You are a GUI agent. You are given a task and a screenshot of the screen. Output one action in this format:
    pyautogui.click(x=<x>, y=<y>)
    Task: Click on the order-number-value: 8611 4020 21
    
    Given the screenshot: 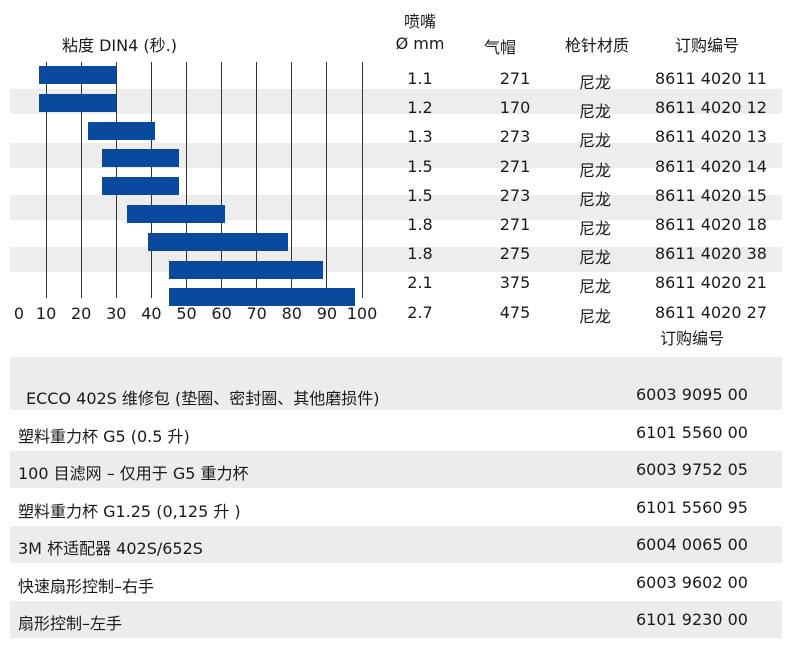 What is the action you would take?
    pyautogui.click(x=711, y=283)
    